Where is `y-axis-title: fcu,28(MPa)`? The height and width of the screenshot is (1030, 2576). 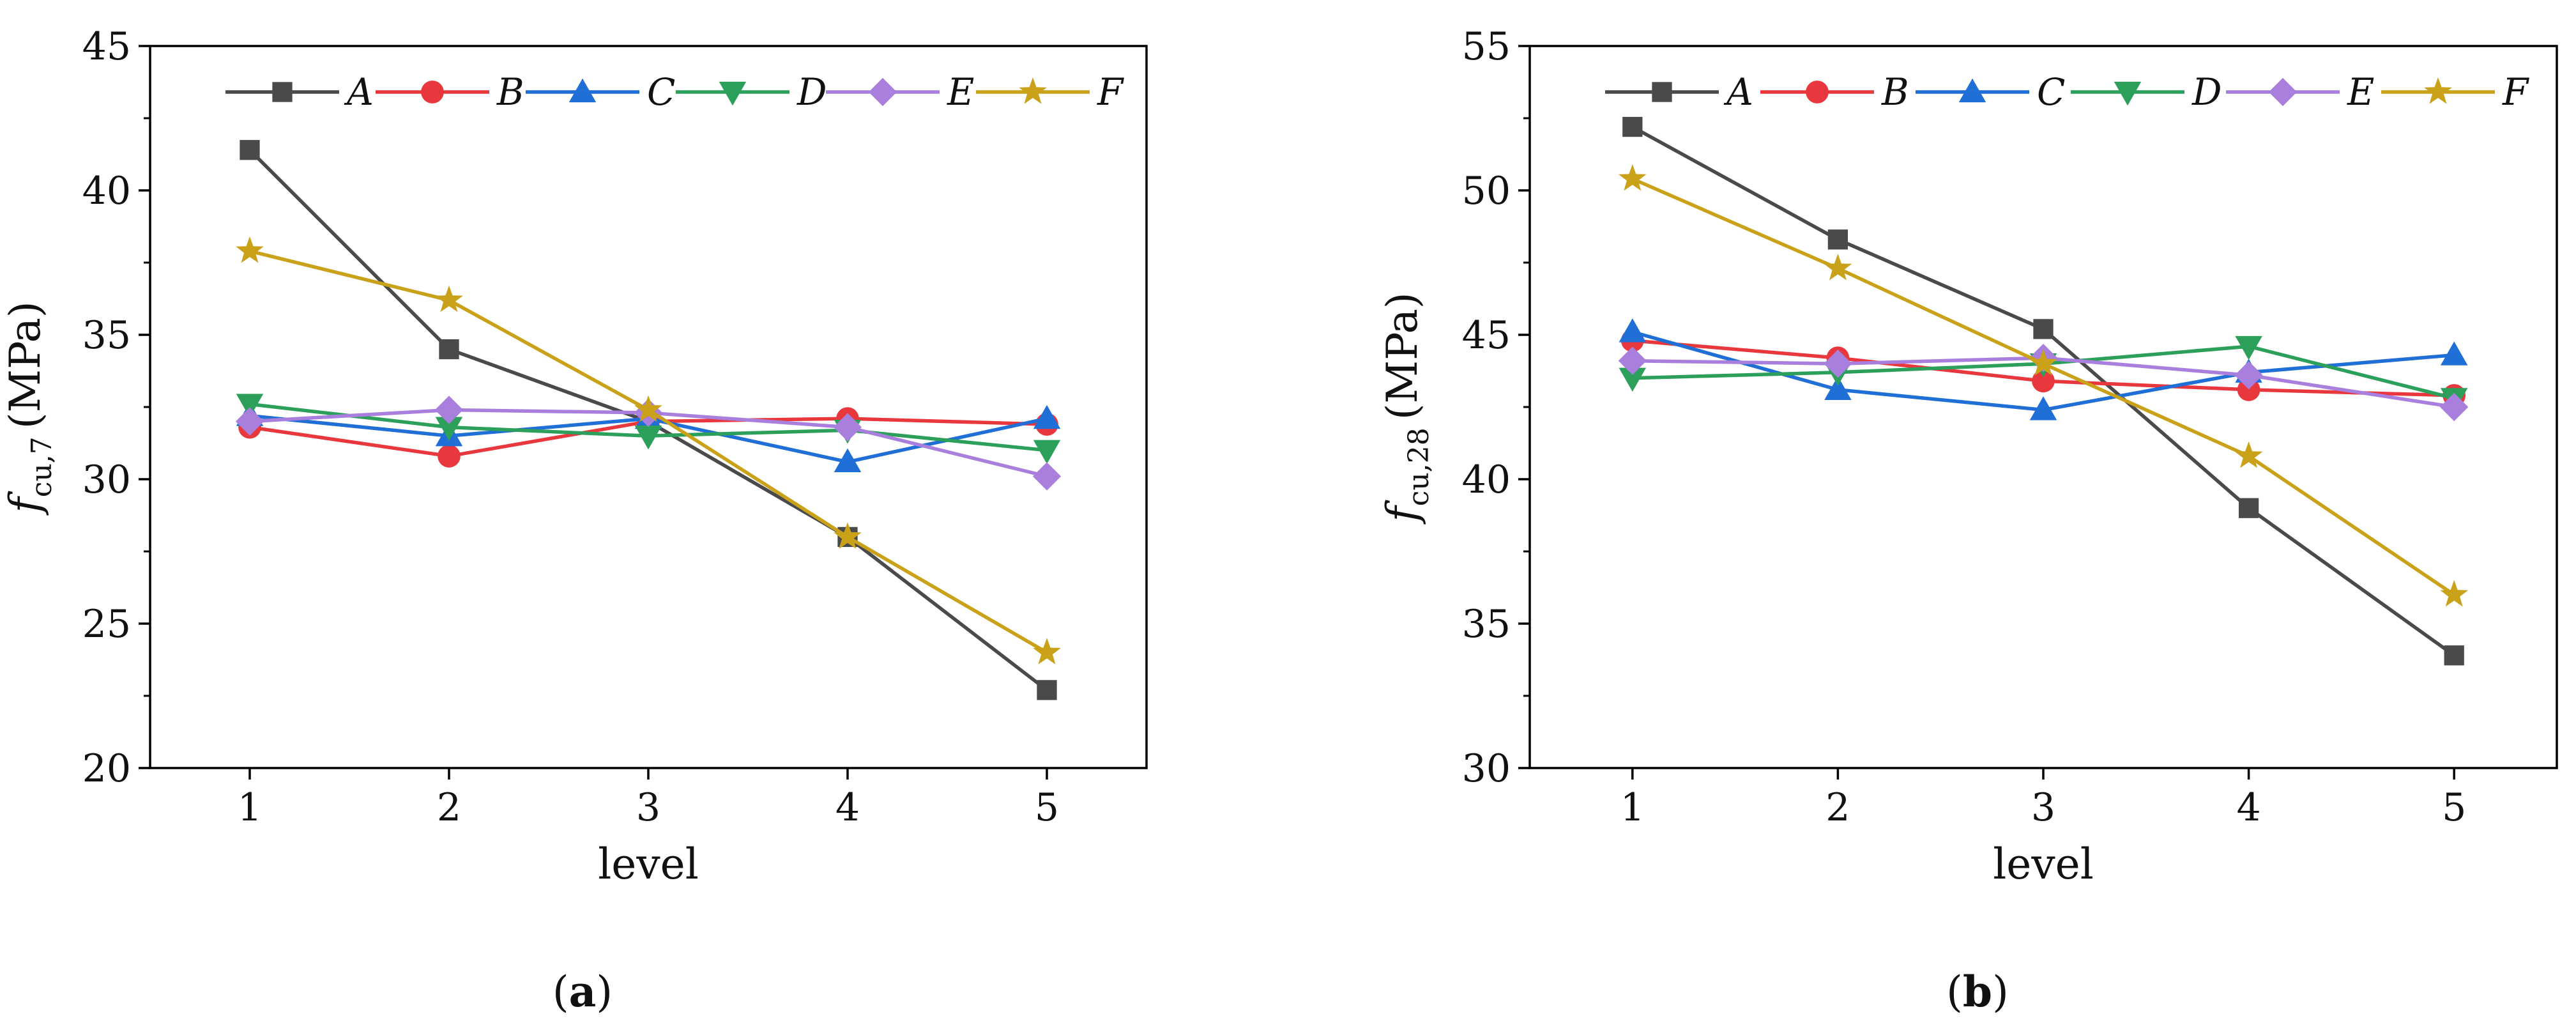
y-axis-title: fcu,28(MPa) is located at coordinates (1406, 408).